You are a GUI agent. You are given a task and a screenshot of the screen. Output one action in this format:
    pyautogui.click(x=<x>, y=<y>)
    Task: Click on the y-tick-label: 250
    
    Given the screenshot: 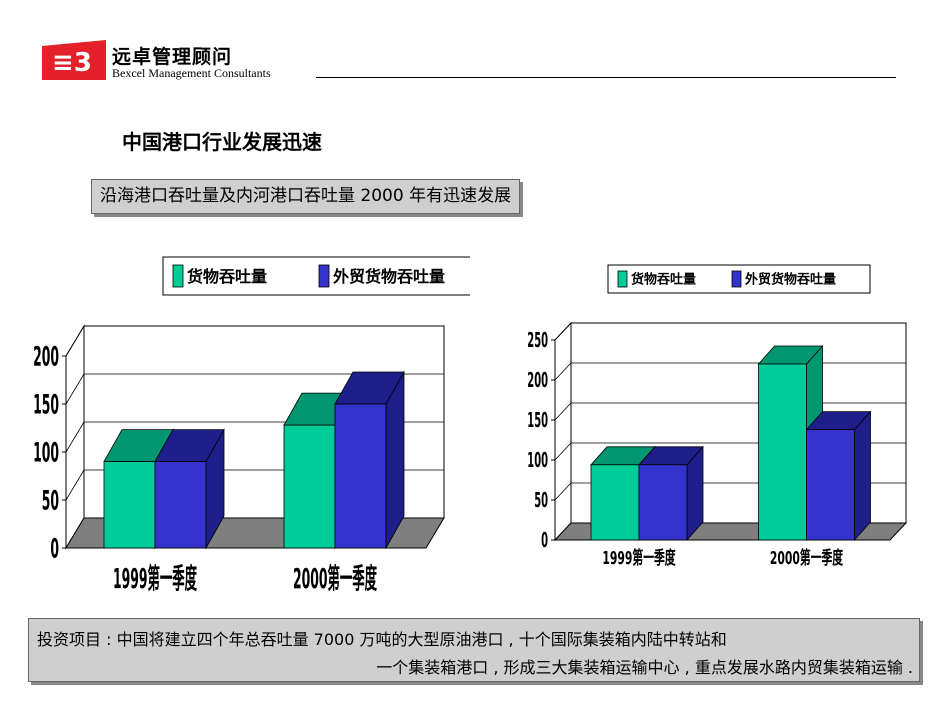 What is the action you would take?
    pyautogui.click(x=537, y=340)
    